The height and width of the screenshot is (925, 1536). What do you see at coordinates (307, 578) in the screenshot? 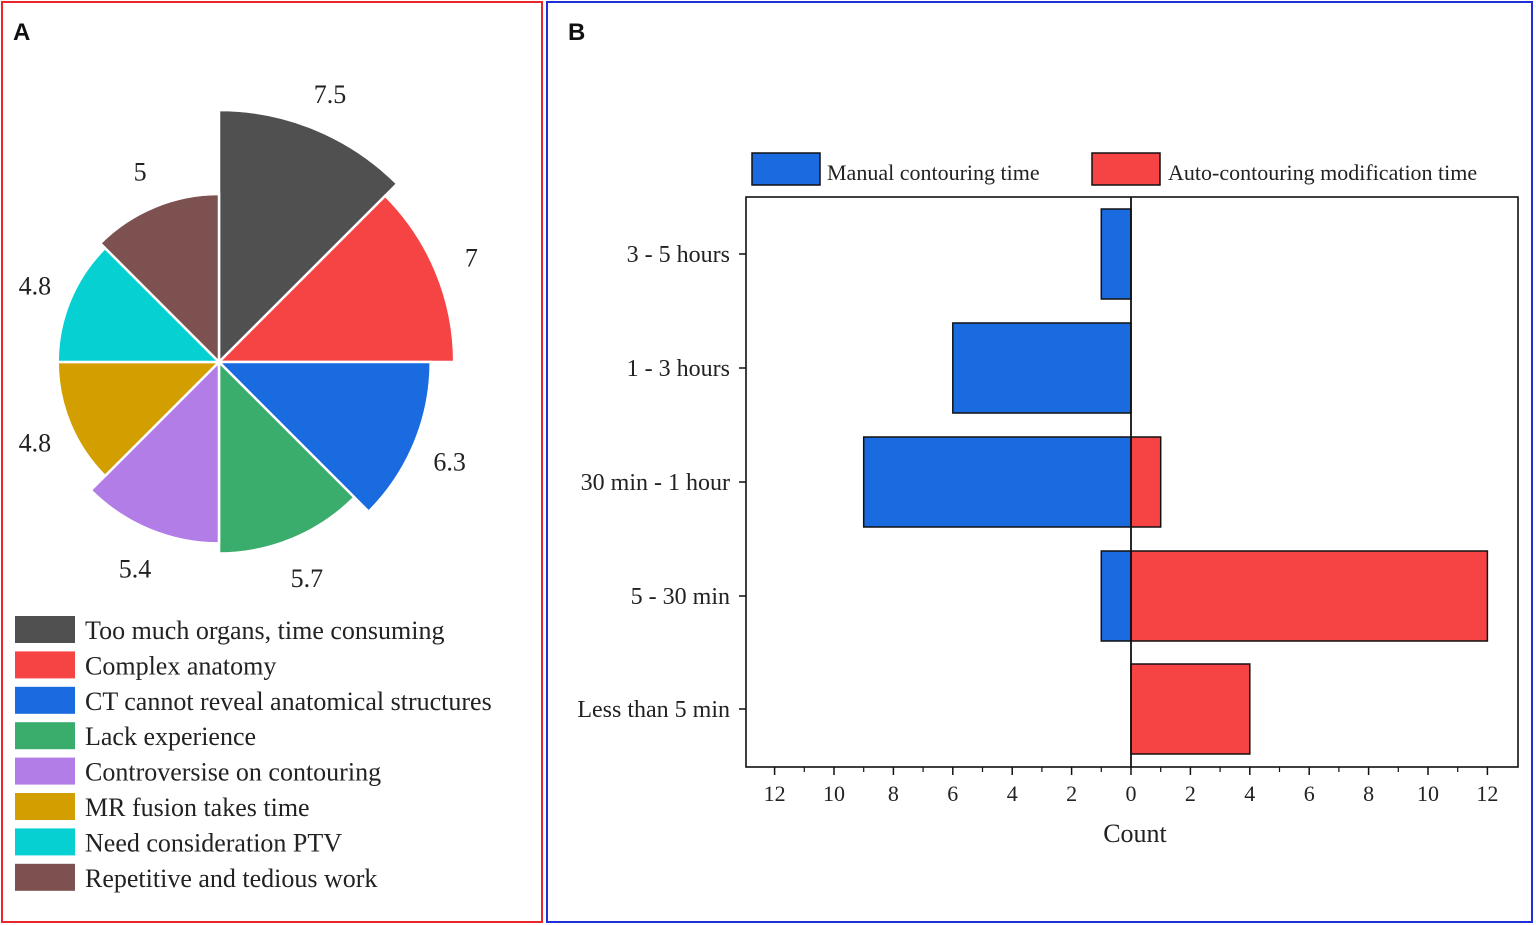
I see `slice-value-label: 5.7` at bounding box center [307, 578].